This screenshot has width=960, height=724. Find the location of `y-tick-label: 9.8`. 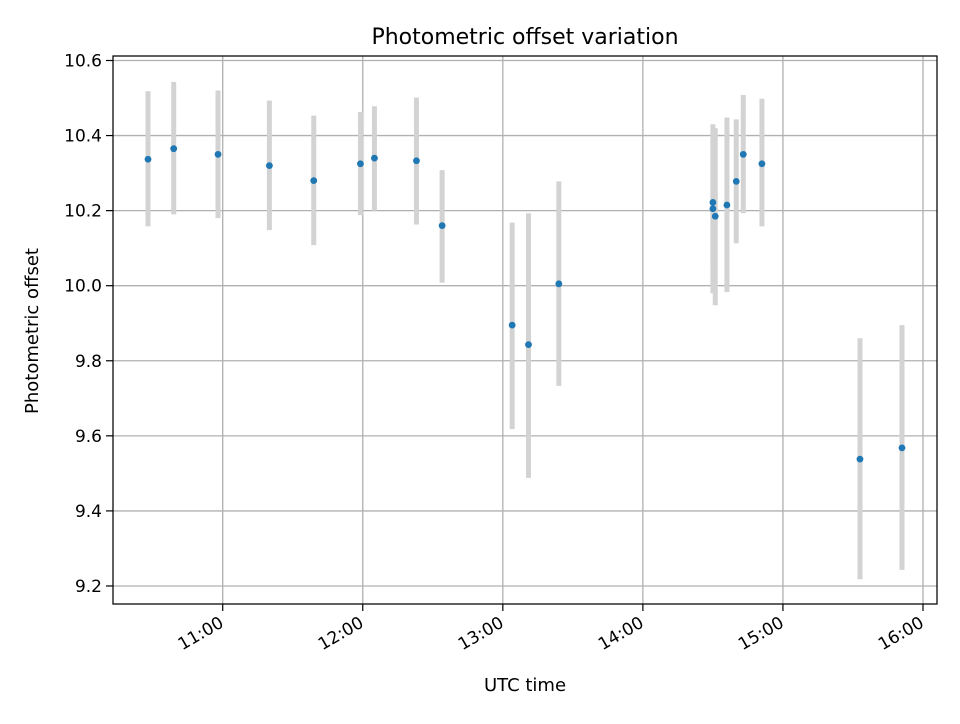

y-tick-label: 9.8 is located at coordinates (88, 362).